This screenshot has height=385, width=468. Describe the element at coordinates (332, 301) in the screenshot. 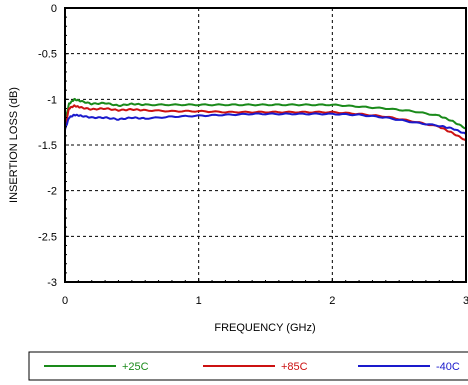

I see `x-tick-label: 2` at that location.